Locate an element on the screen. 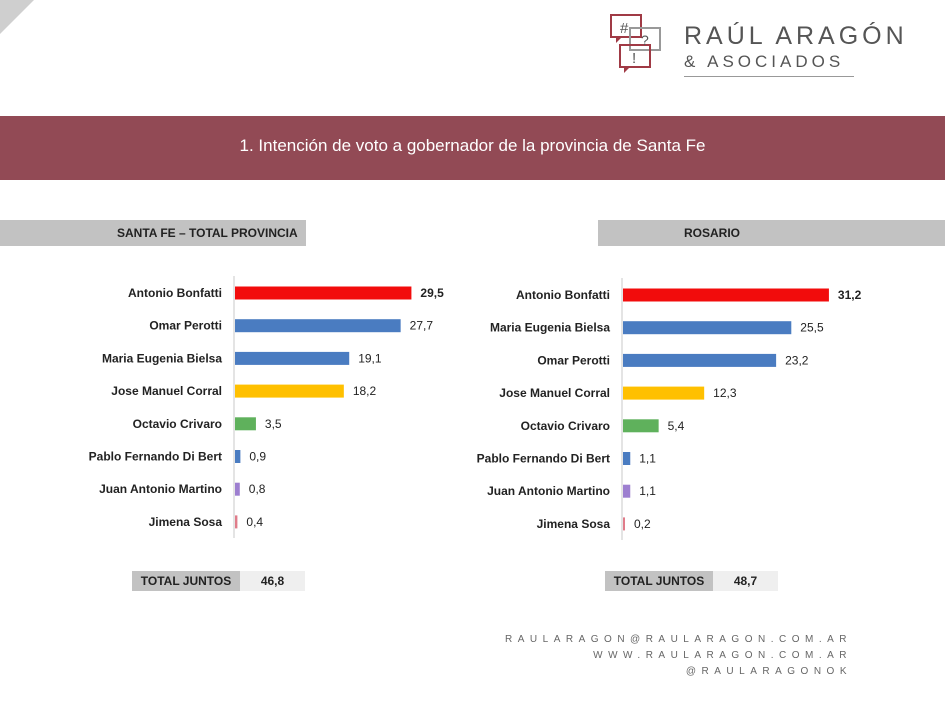 The width and height of the screenshot is (947, 720). speech-bubbles-icon: # ? ! is located at coordinates (635, 43).